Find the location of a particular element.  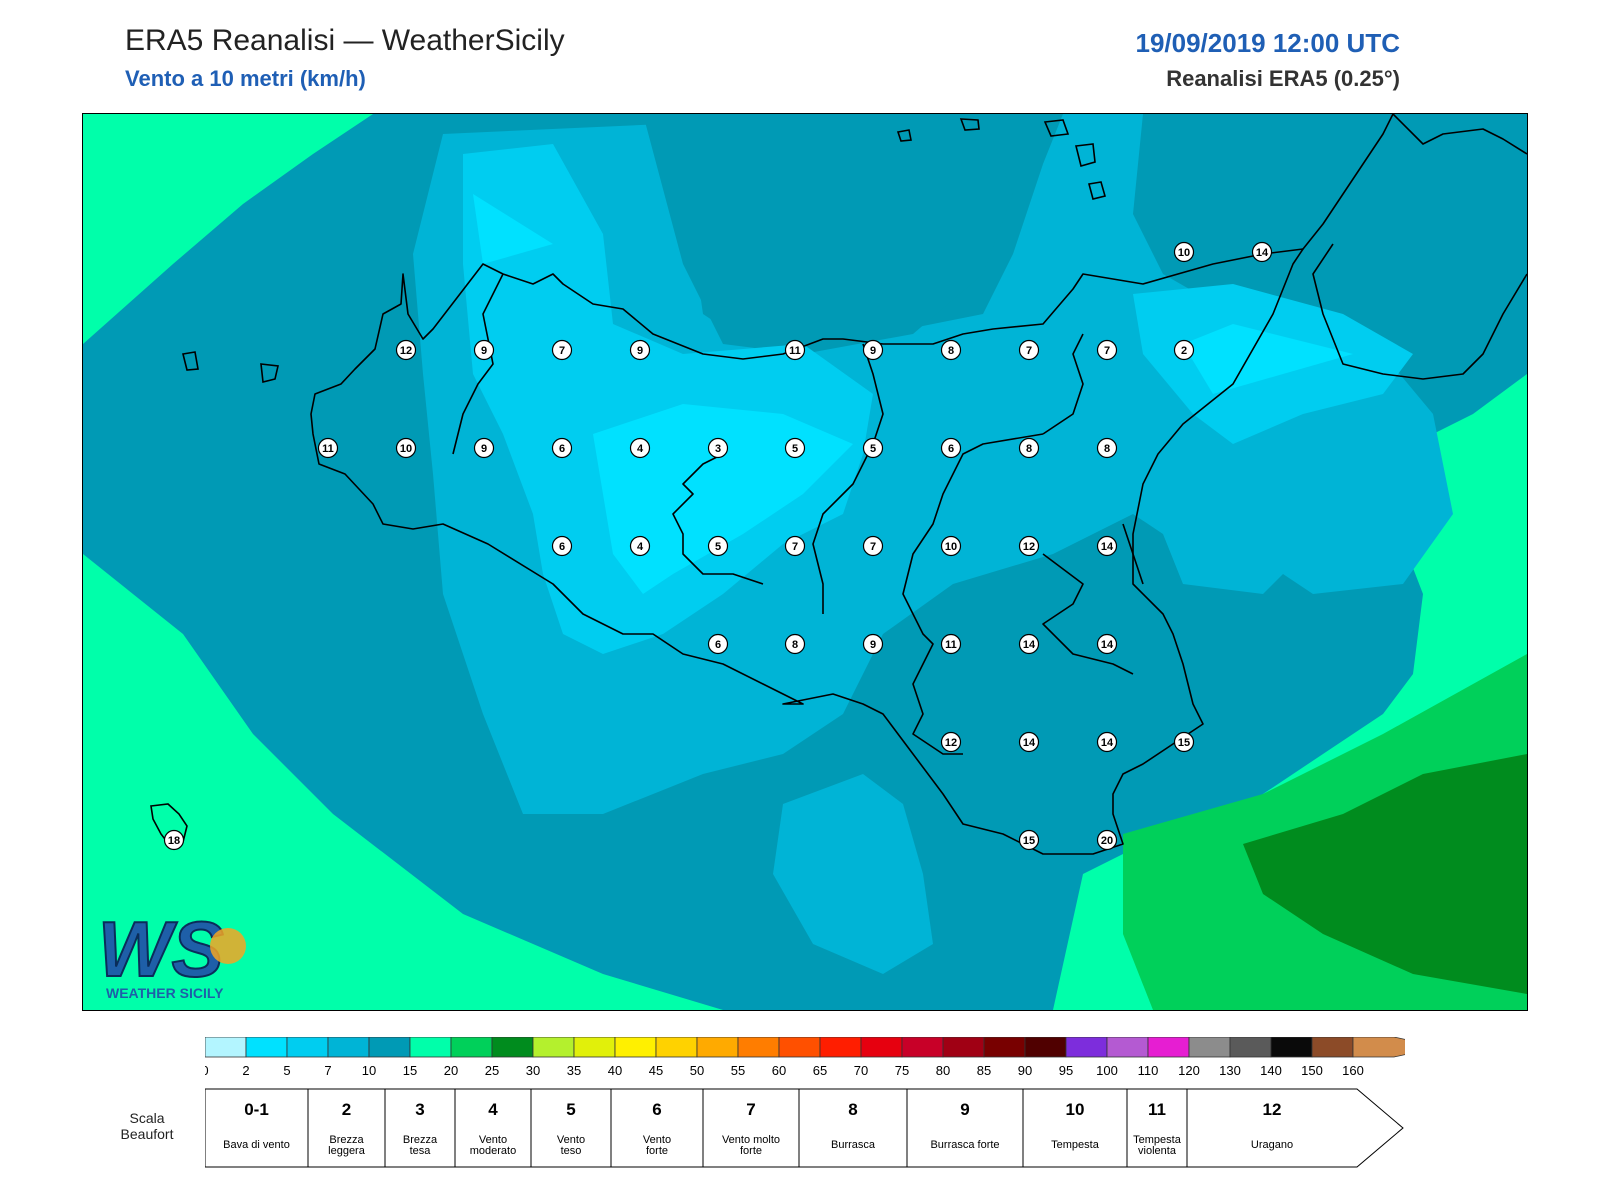

station-wind-value: 3 is located at coordinates (718, 449).